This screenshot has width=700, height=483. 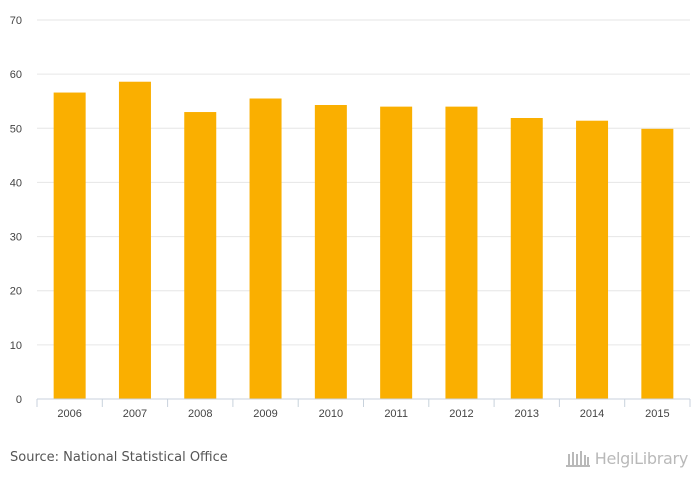 What do you see at coordinates (69, 246) in the screenshot?
I see `bar-2006` at bounding box center [69, 246].